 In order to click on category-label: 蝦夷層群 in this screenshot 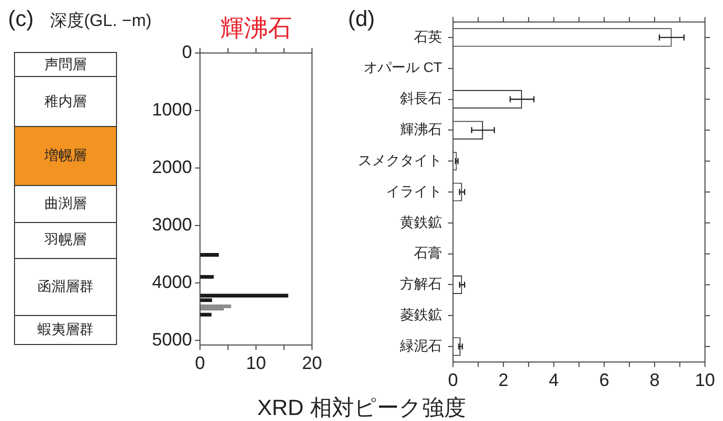, I will do `click(65, 330)`.